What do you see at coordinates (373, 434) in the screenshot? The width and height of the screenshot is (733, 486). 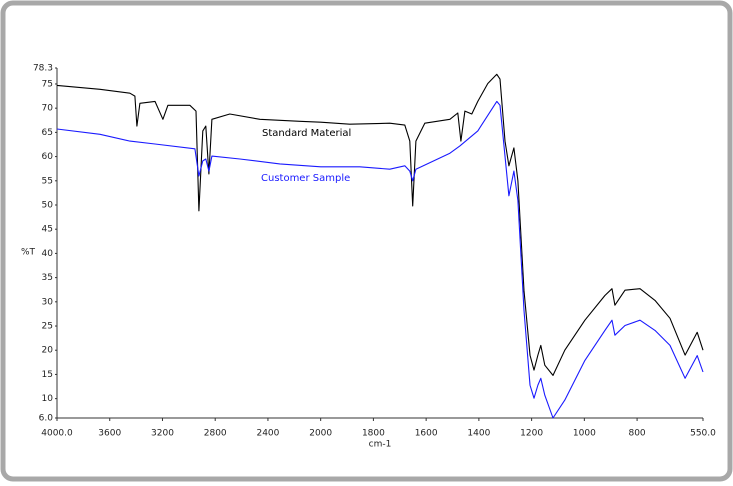 I see `x-tick-label: 1800` at bounding box center [373, 434].